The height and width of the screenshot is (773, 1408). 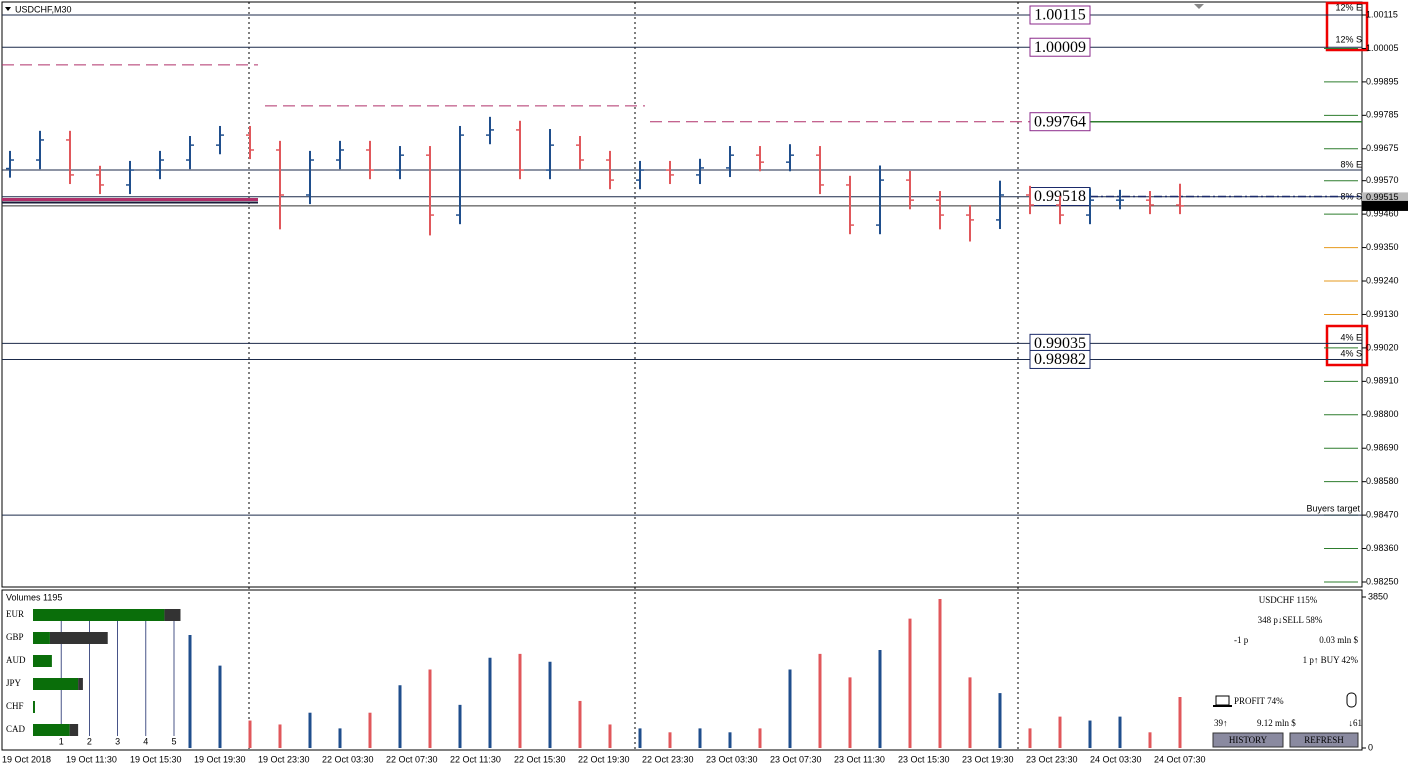 What do you see at coordinates (1382, 214) in the screenshot?
I see `y-tick-label: 0.99460` at bounding box center [1382, 214].